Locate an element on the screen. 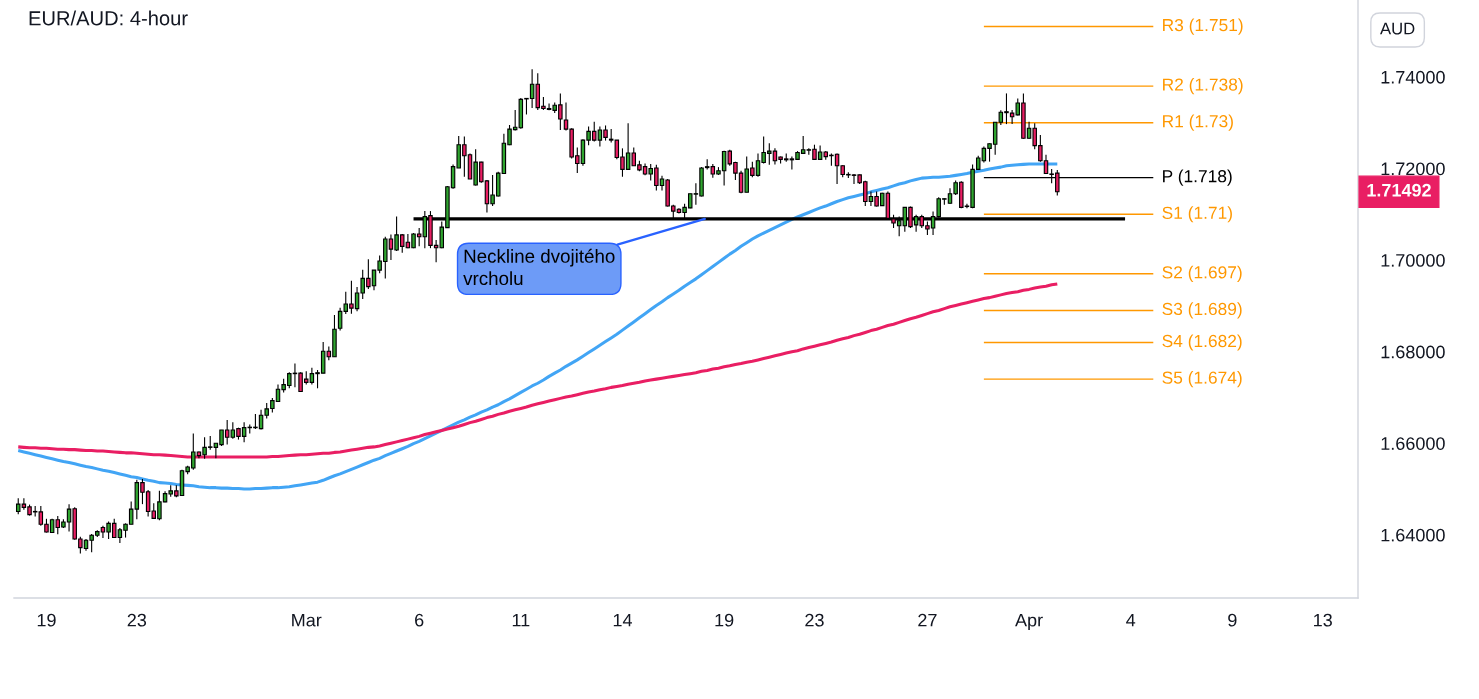 Image resolution: width=1479 pixels, height=699 pixels. y-tick-label: 1.70000 is located at coordinates (1413, 260).